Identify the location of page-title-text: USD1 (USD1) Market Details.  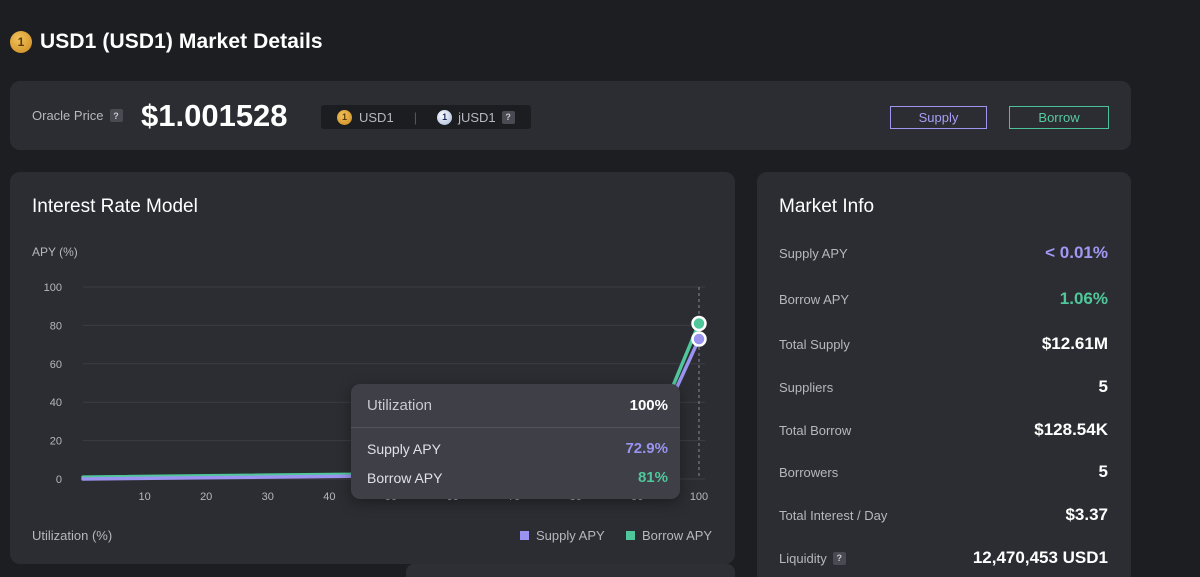
(181, 41).